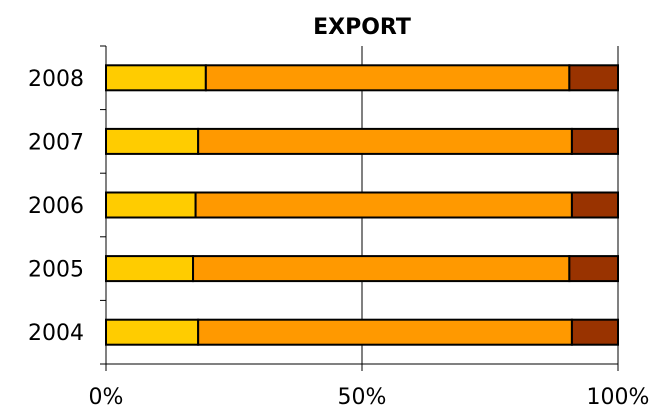  I want to click on y-tick-label: 2004, so click(56, 333).